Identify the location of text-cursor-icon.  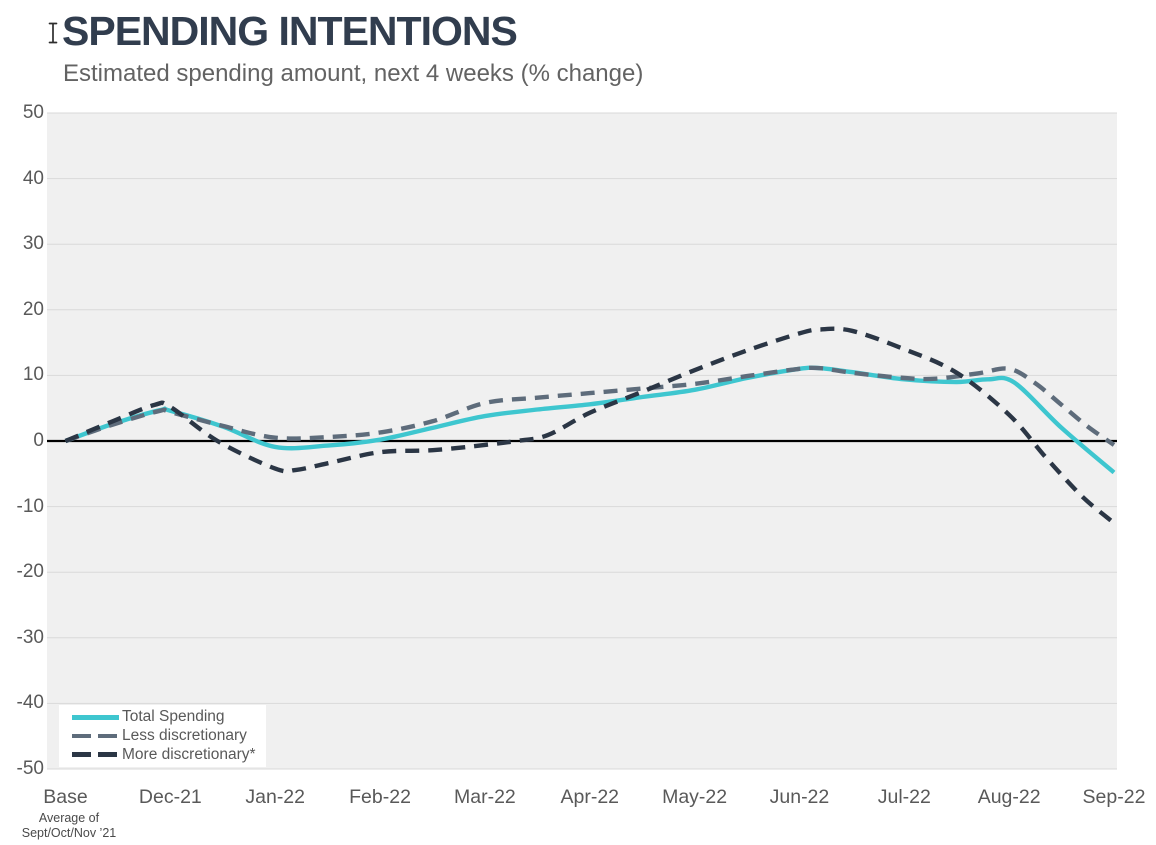
(53, 33).